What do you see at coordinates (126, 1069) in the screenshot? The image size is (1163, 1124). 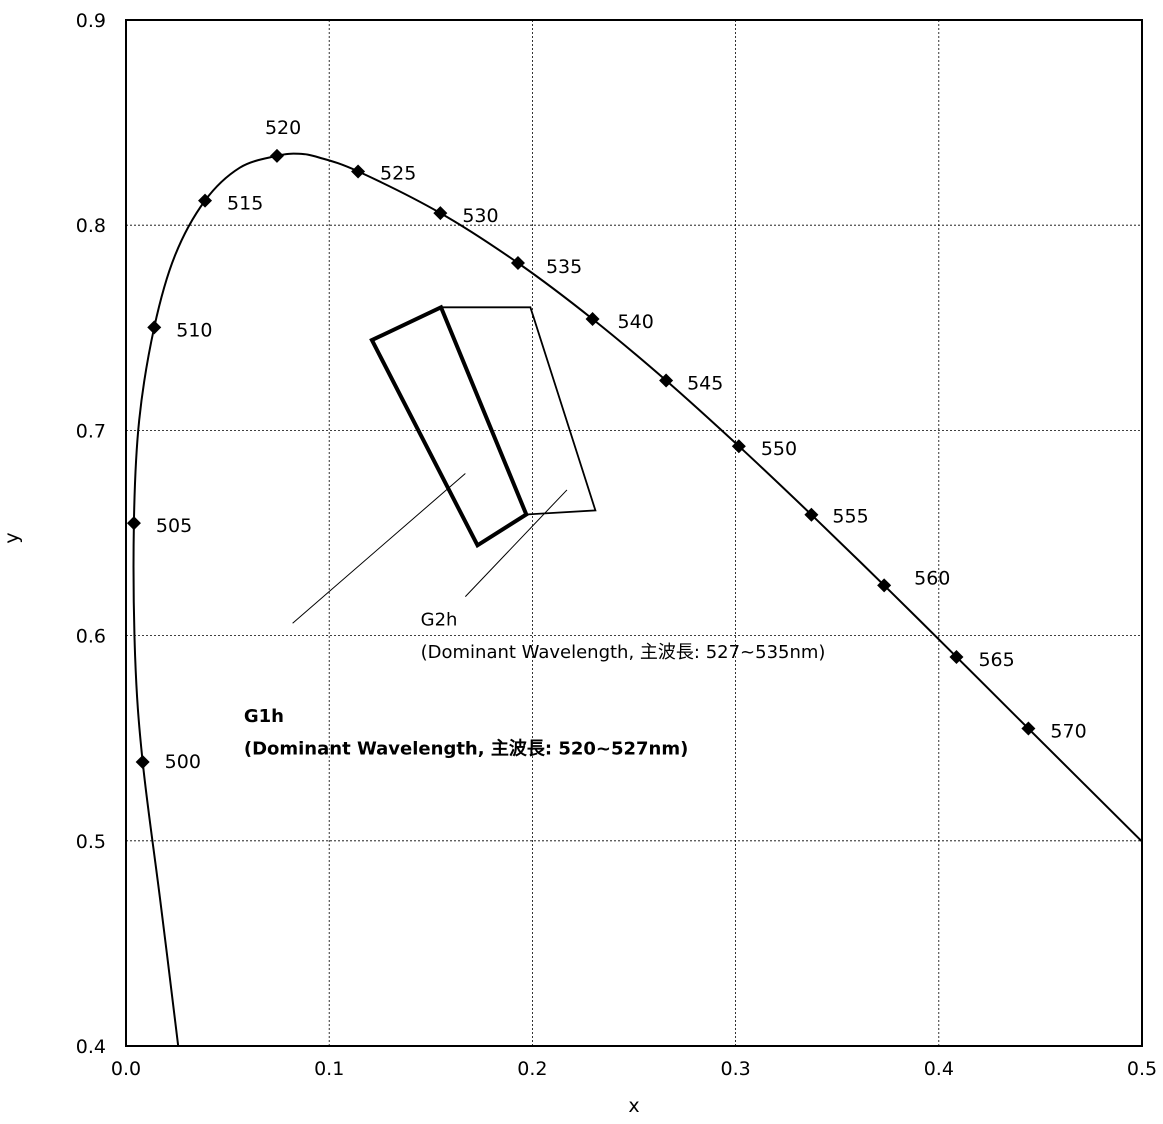 I see `x-tick-label: 0.0` at bounding box center [126, 1069].